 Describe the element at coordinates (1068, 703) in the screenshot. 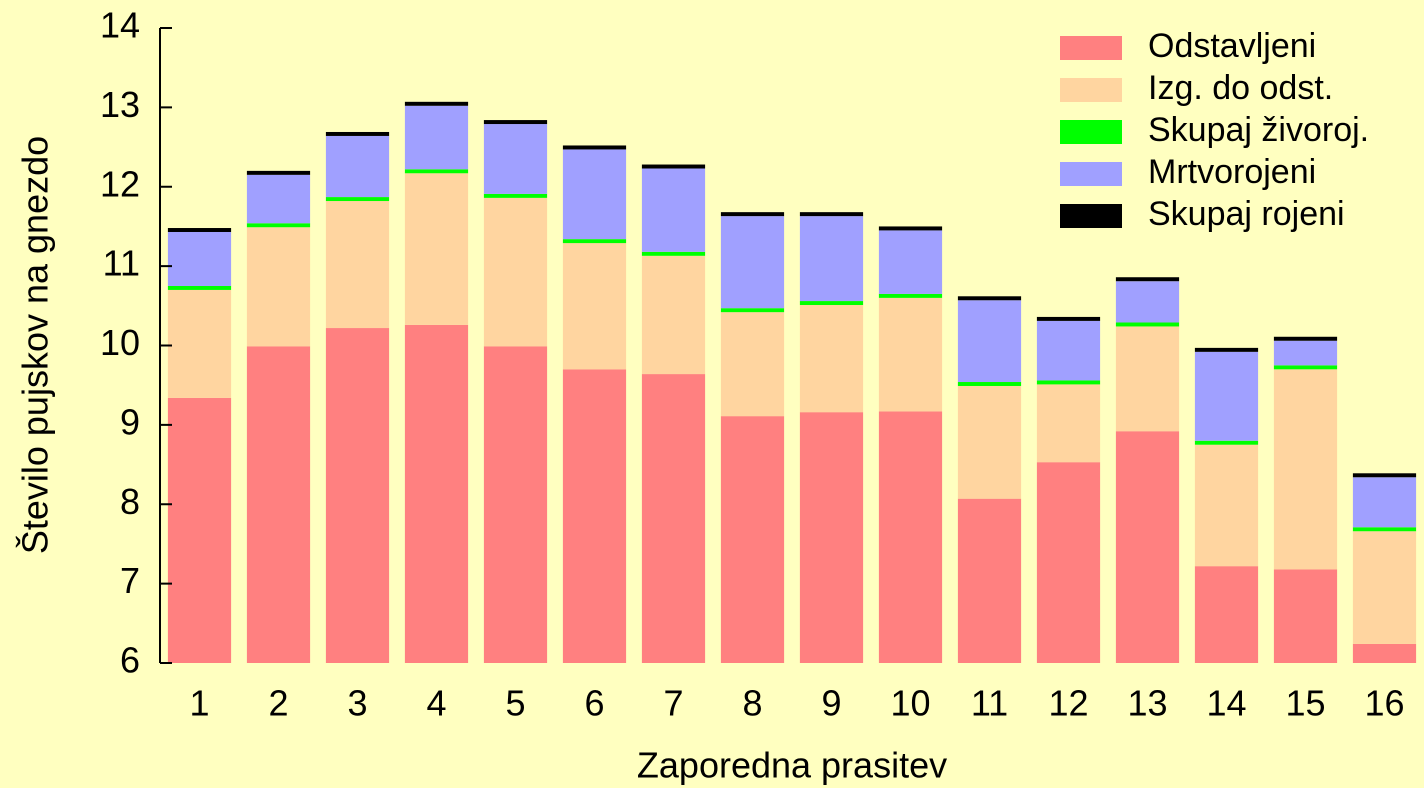

I see `x-tick-label: 12` at that location.